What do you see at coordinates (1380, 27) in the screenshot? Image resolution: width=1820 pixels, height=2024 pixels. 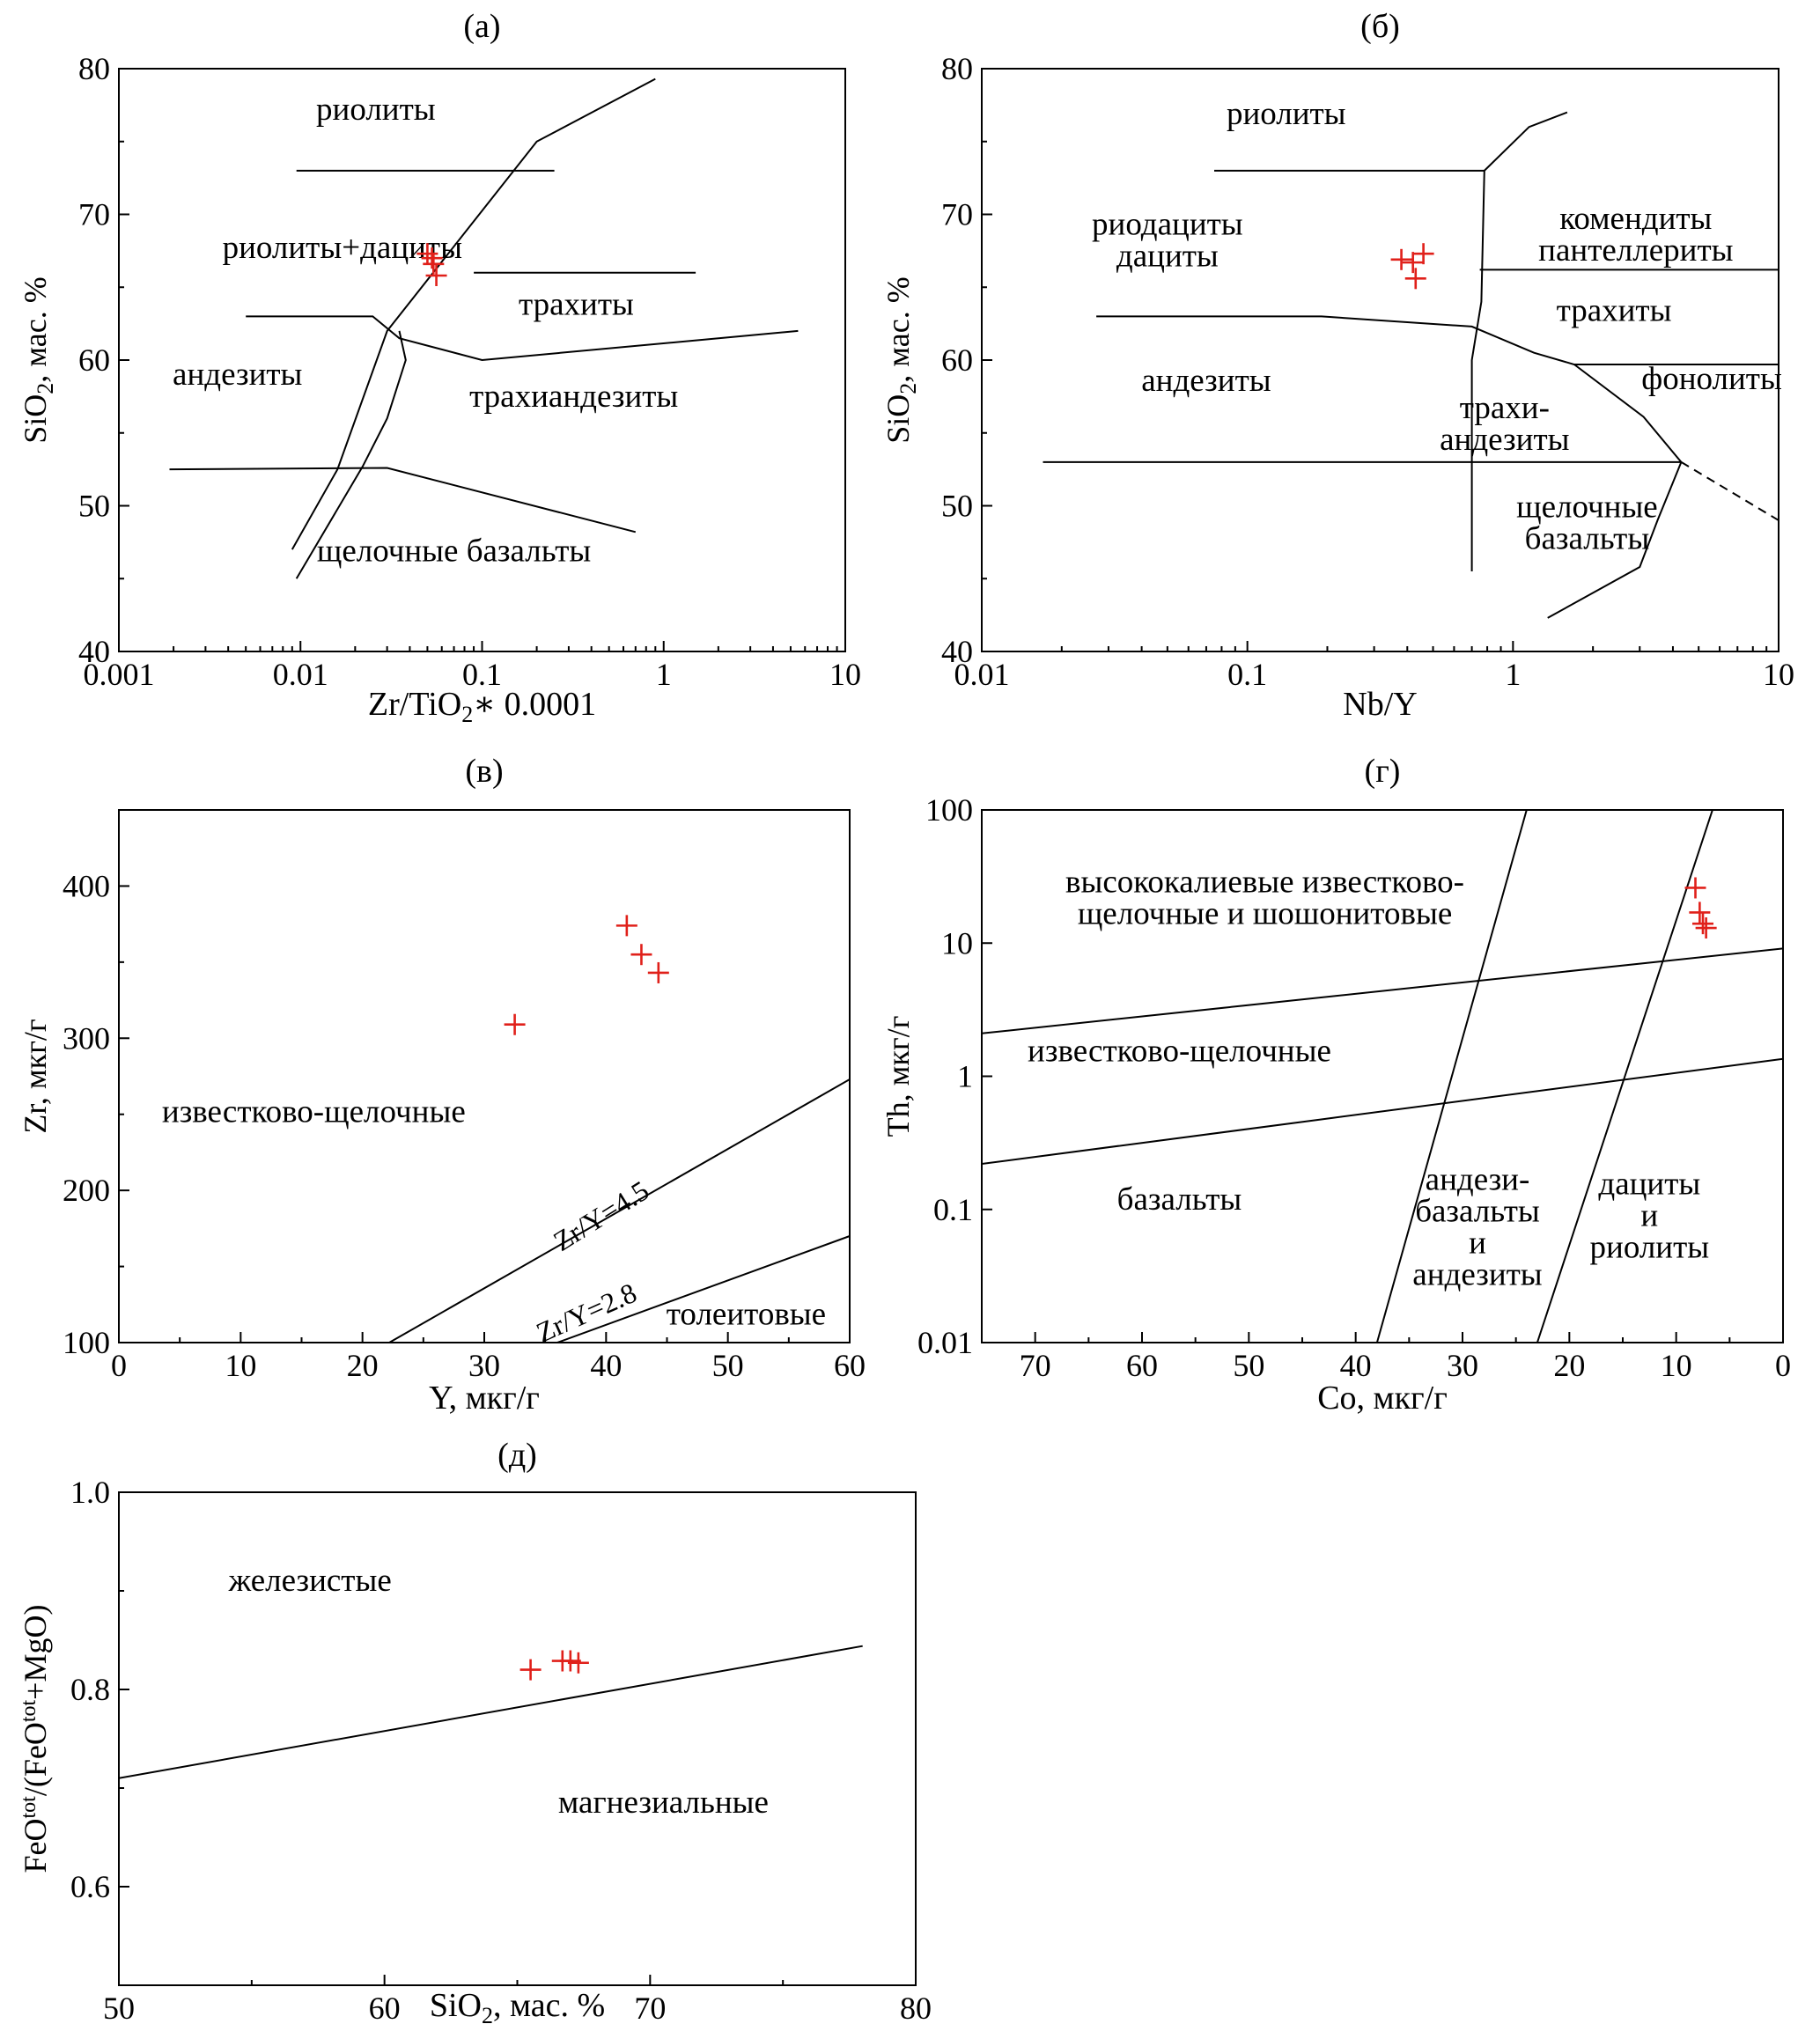 I see `panel-label-b: (б)` at bounding box center [1380, 27].